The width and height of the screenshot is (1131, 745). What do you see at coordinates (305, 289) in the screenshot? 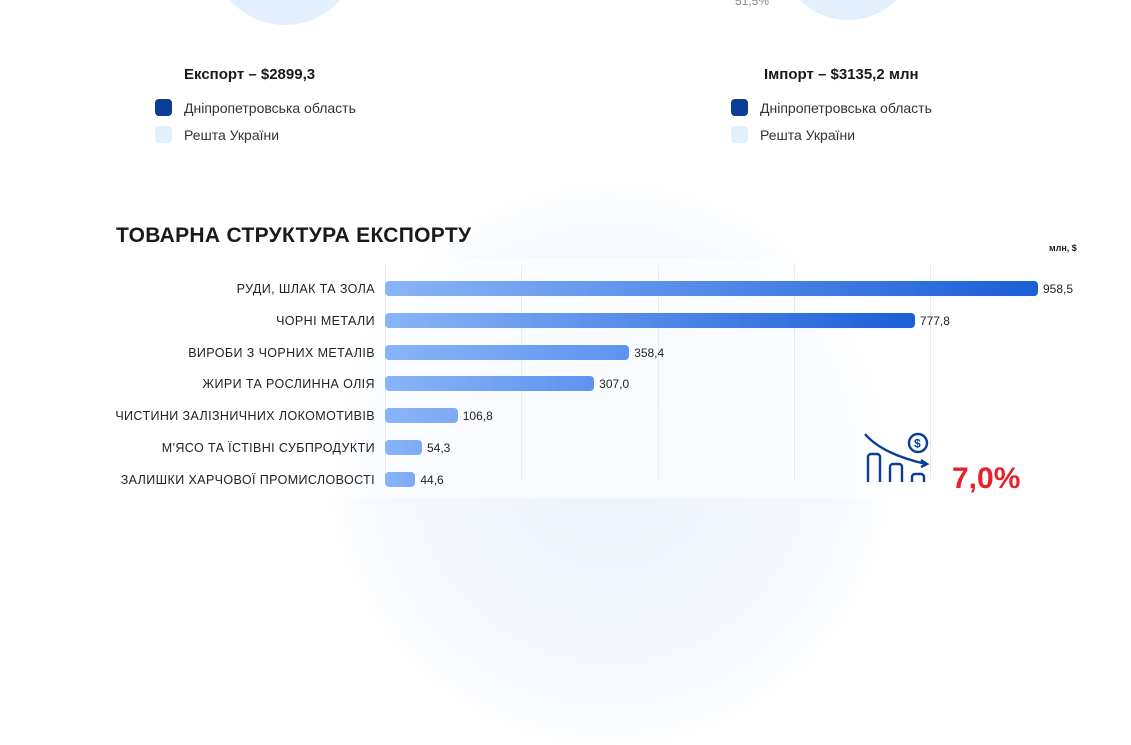
I see `bar-label: РУДИ, ШЛАК ТА ЗОЛА` at bounding box center [305, 289].